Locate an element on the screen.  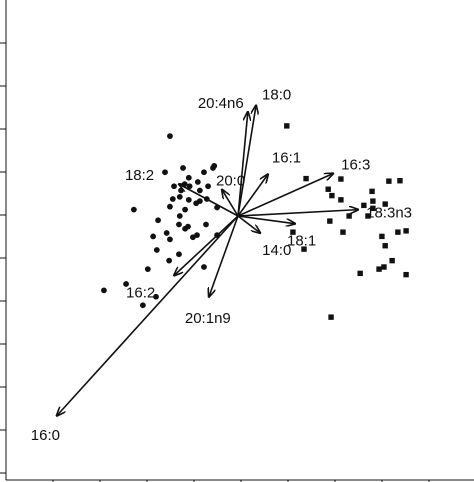
vector-20-0-arrow is located at coordinates (230, 203).